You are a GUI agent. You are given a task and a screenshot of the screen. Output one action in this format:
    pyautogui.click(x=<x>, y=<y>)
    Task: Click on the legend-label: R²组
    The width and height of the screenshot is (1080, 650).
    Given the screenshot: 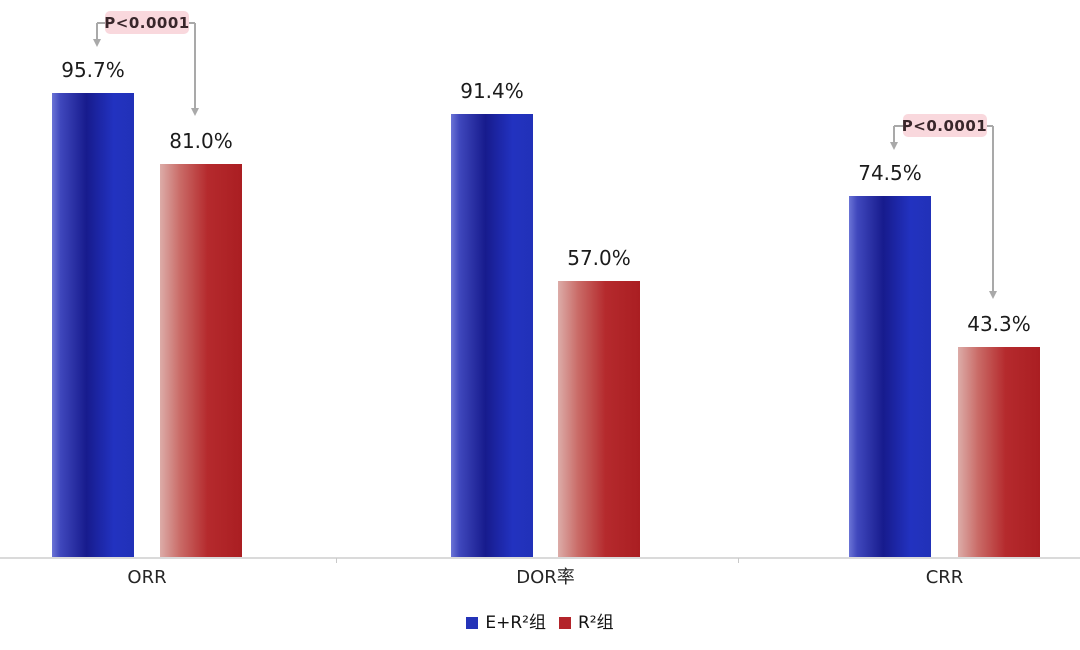 What is the action you would take?
    pyautogui.click(x=595, y=623)
    